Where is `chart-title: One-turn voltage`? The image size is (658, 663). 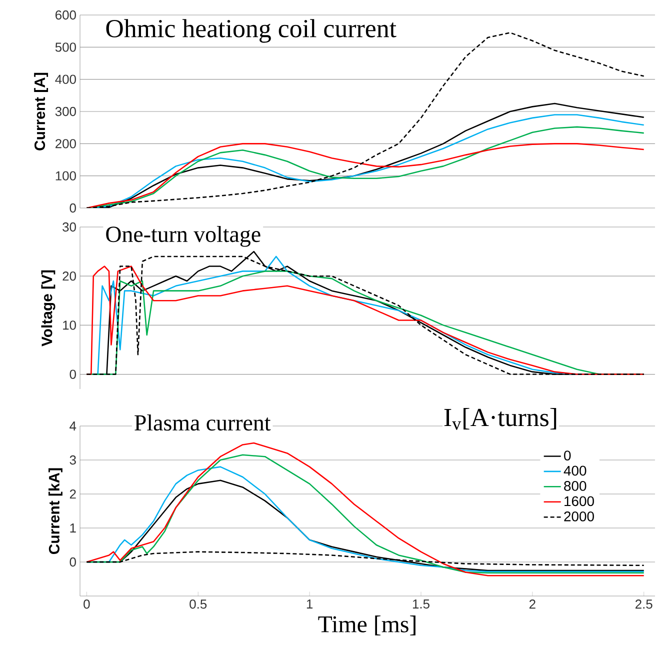
chart-title: One-turn voltage is located at coordinates (183, 236).